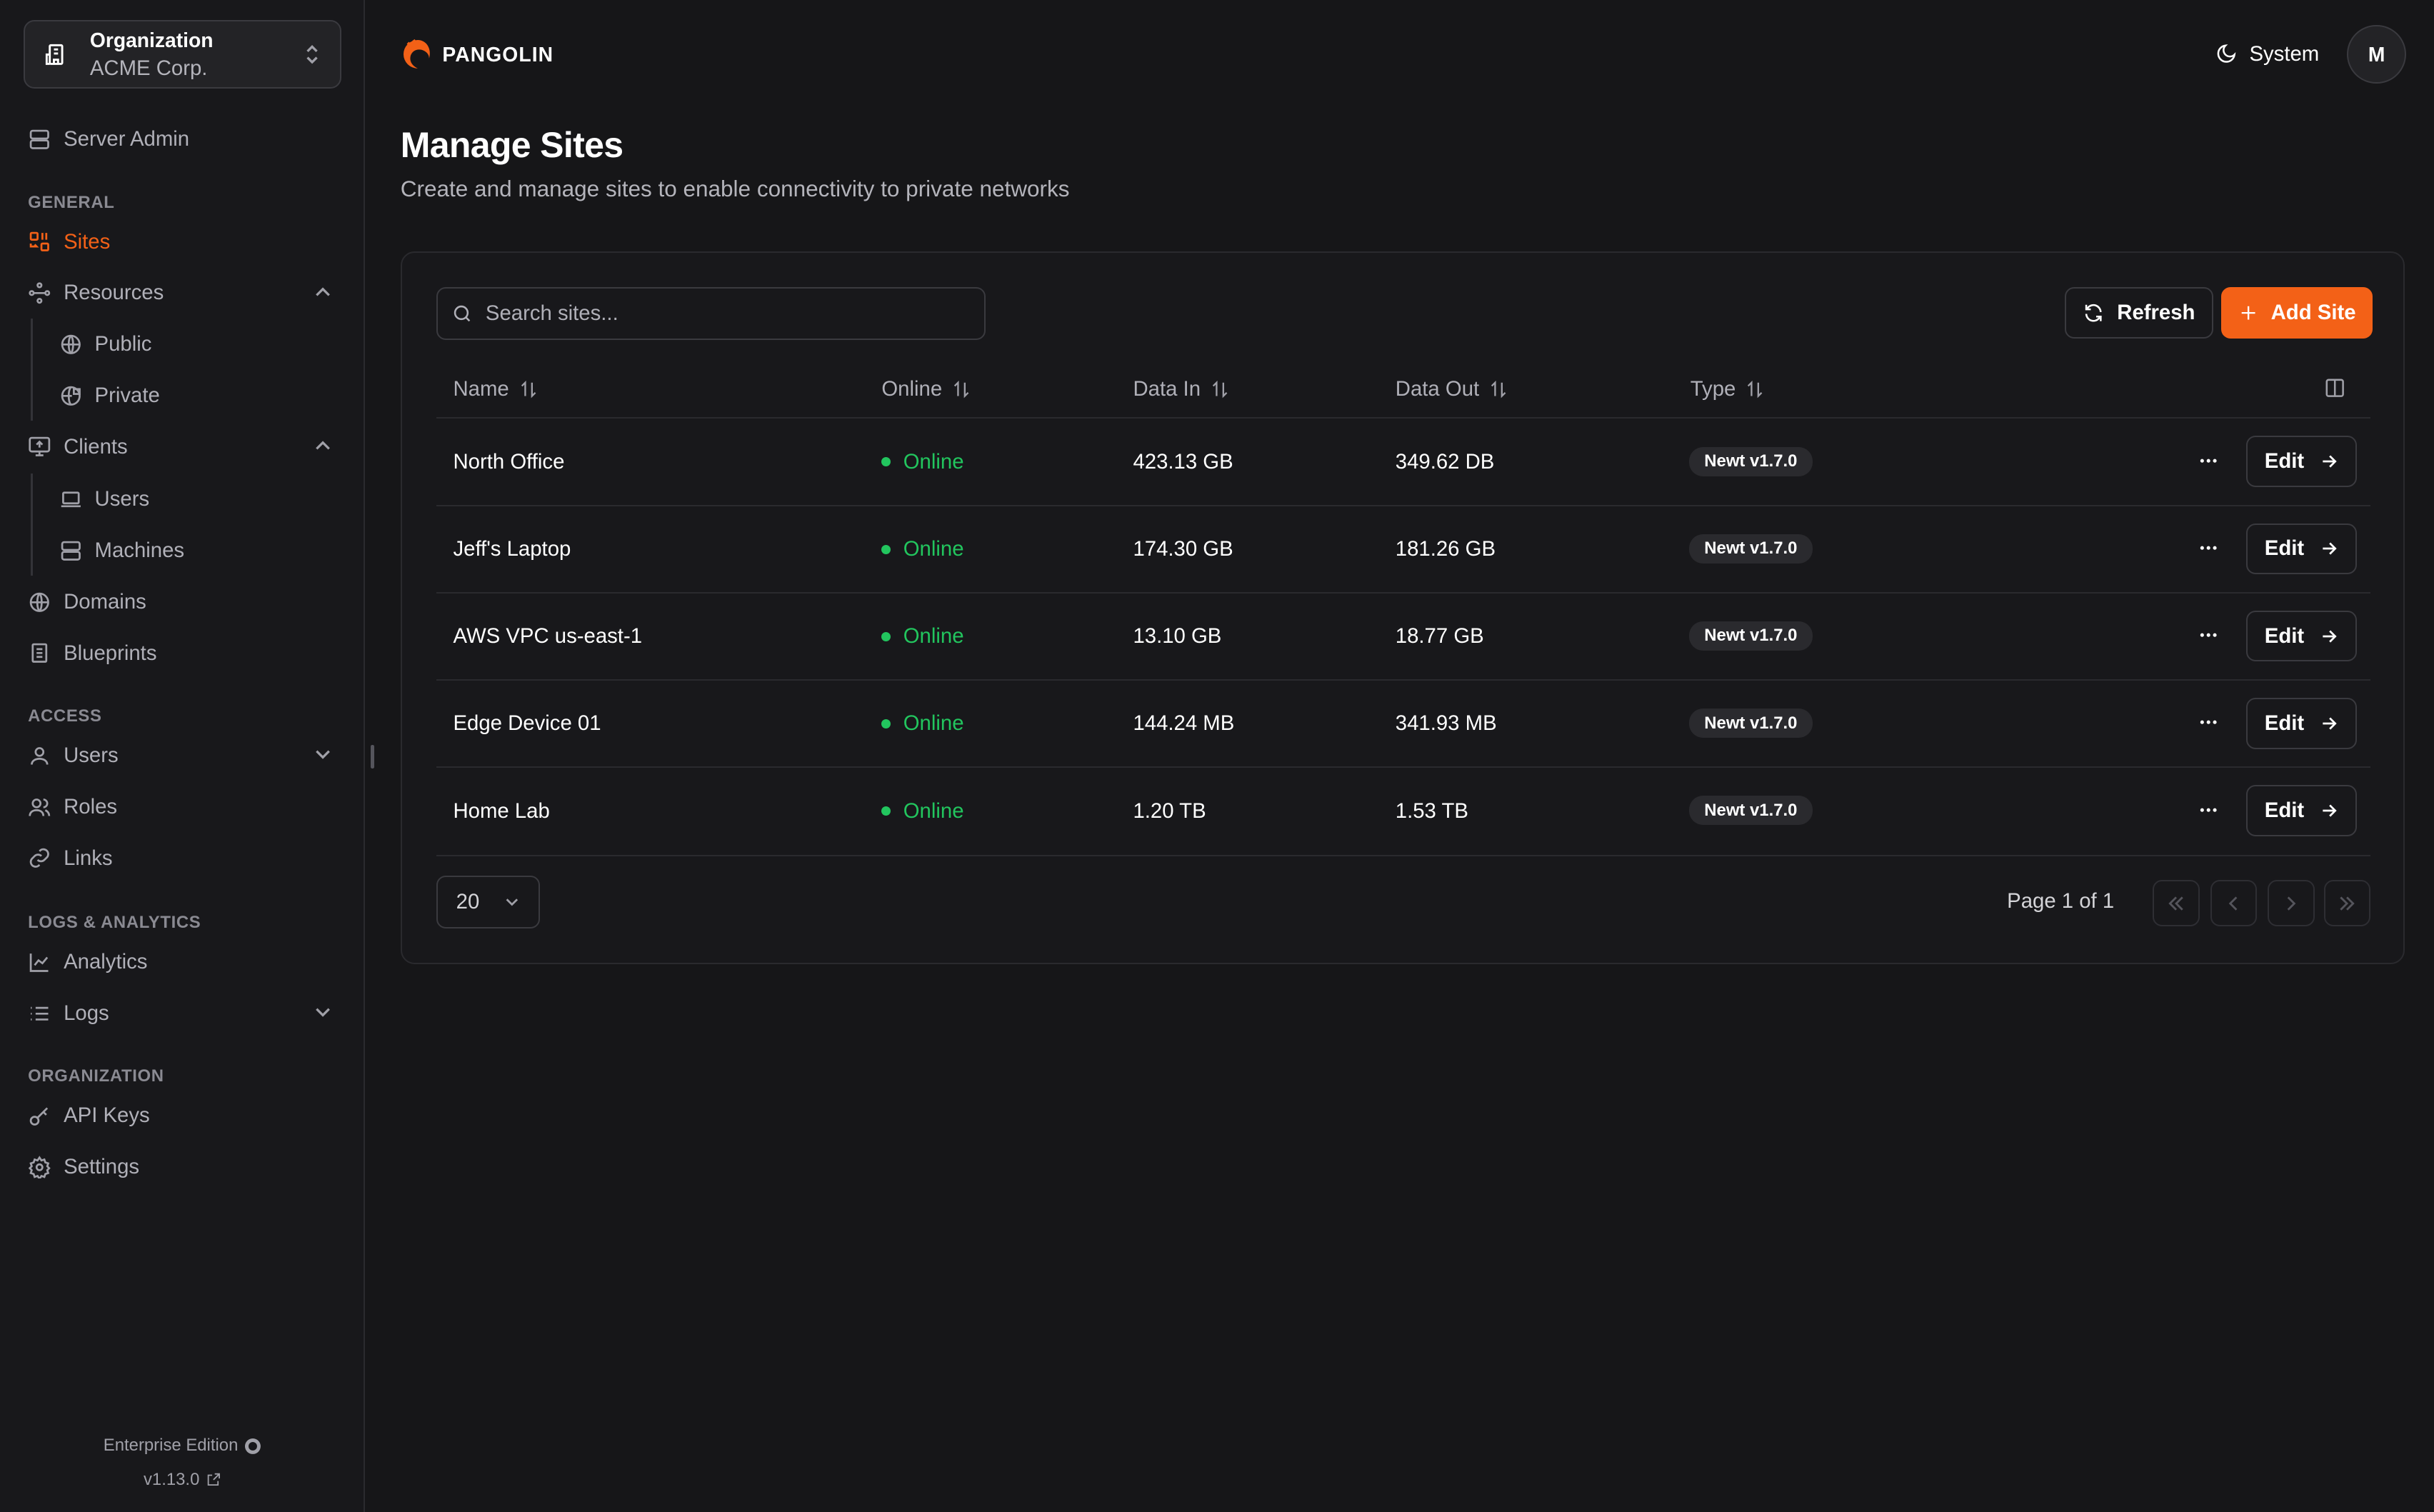  Describe the element at coordinates (548, 636) in the screenshot. I see `site-name: AWS VPC us-east-1` at that location.